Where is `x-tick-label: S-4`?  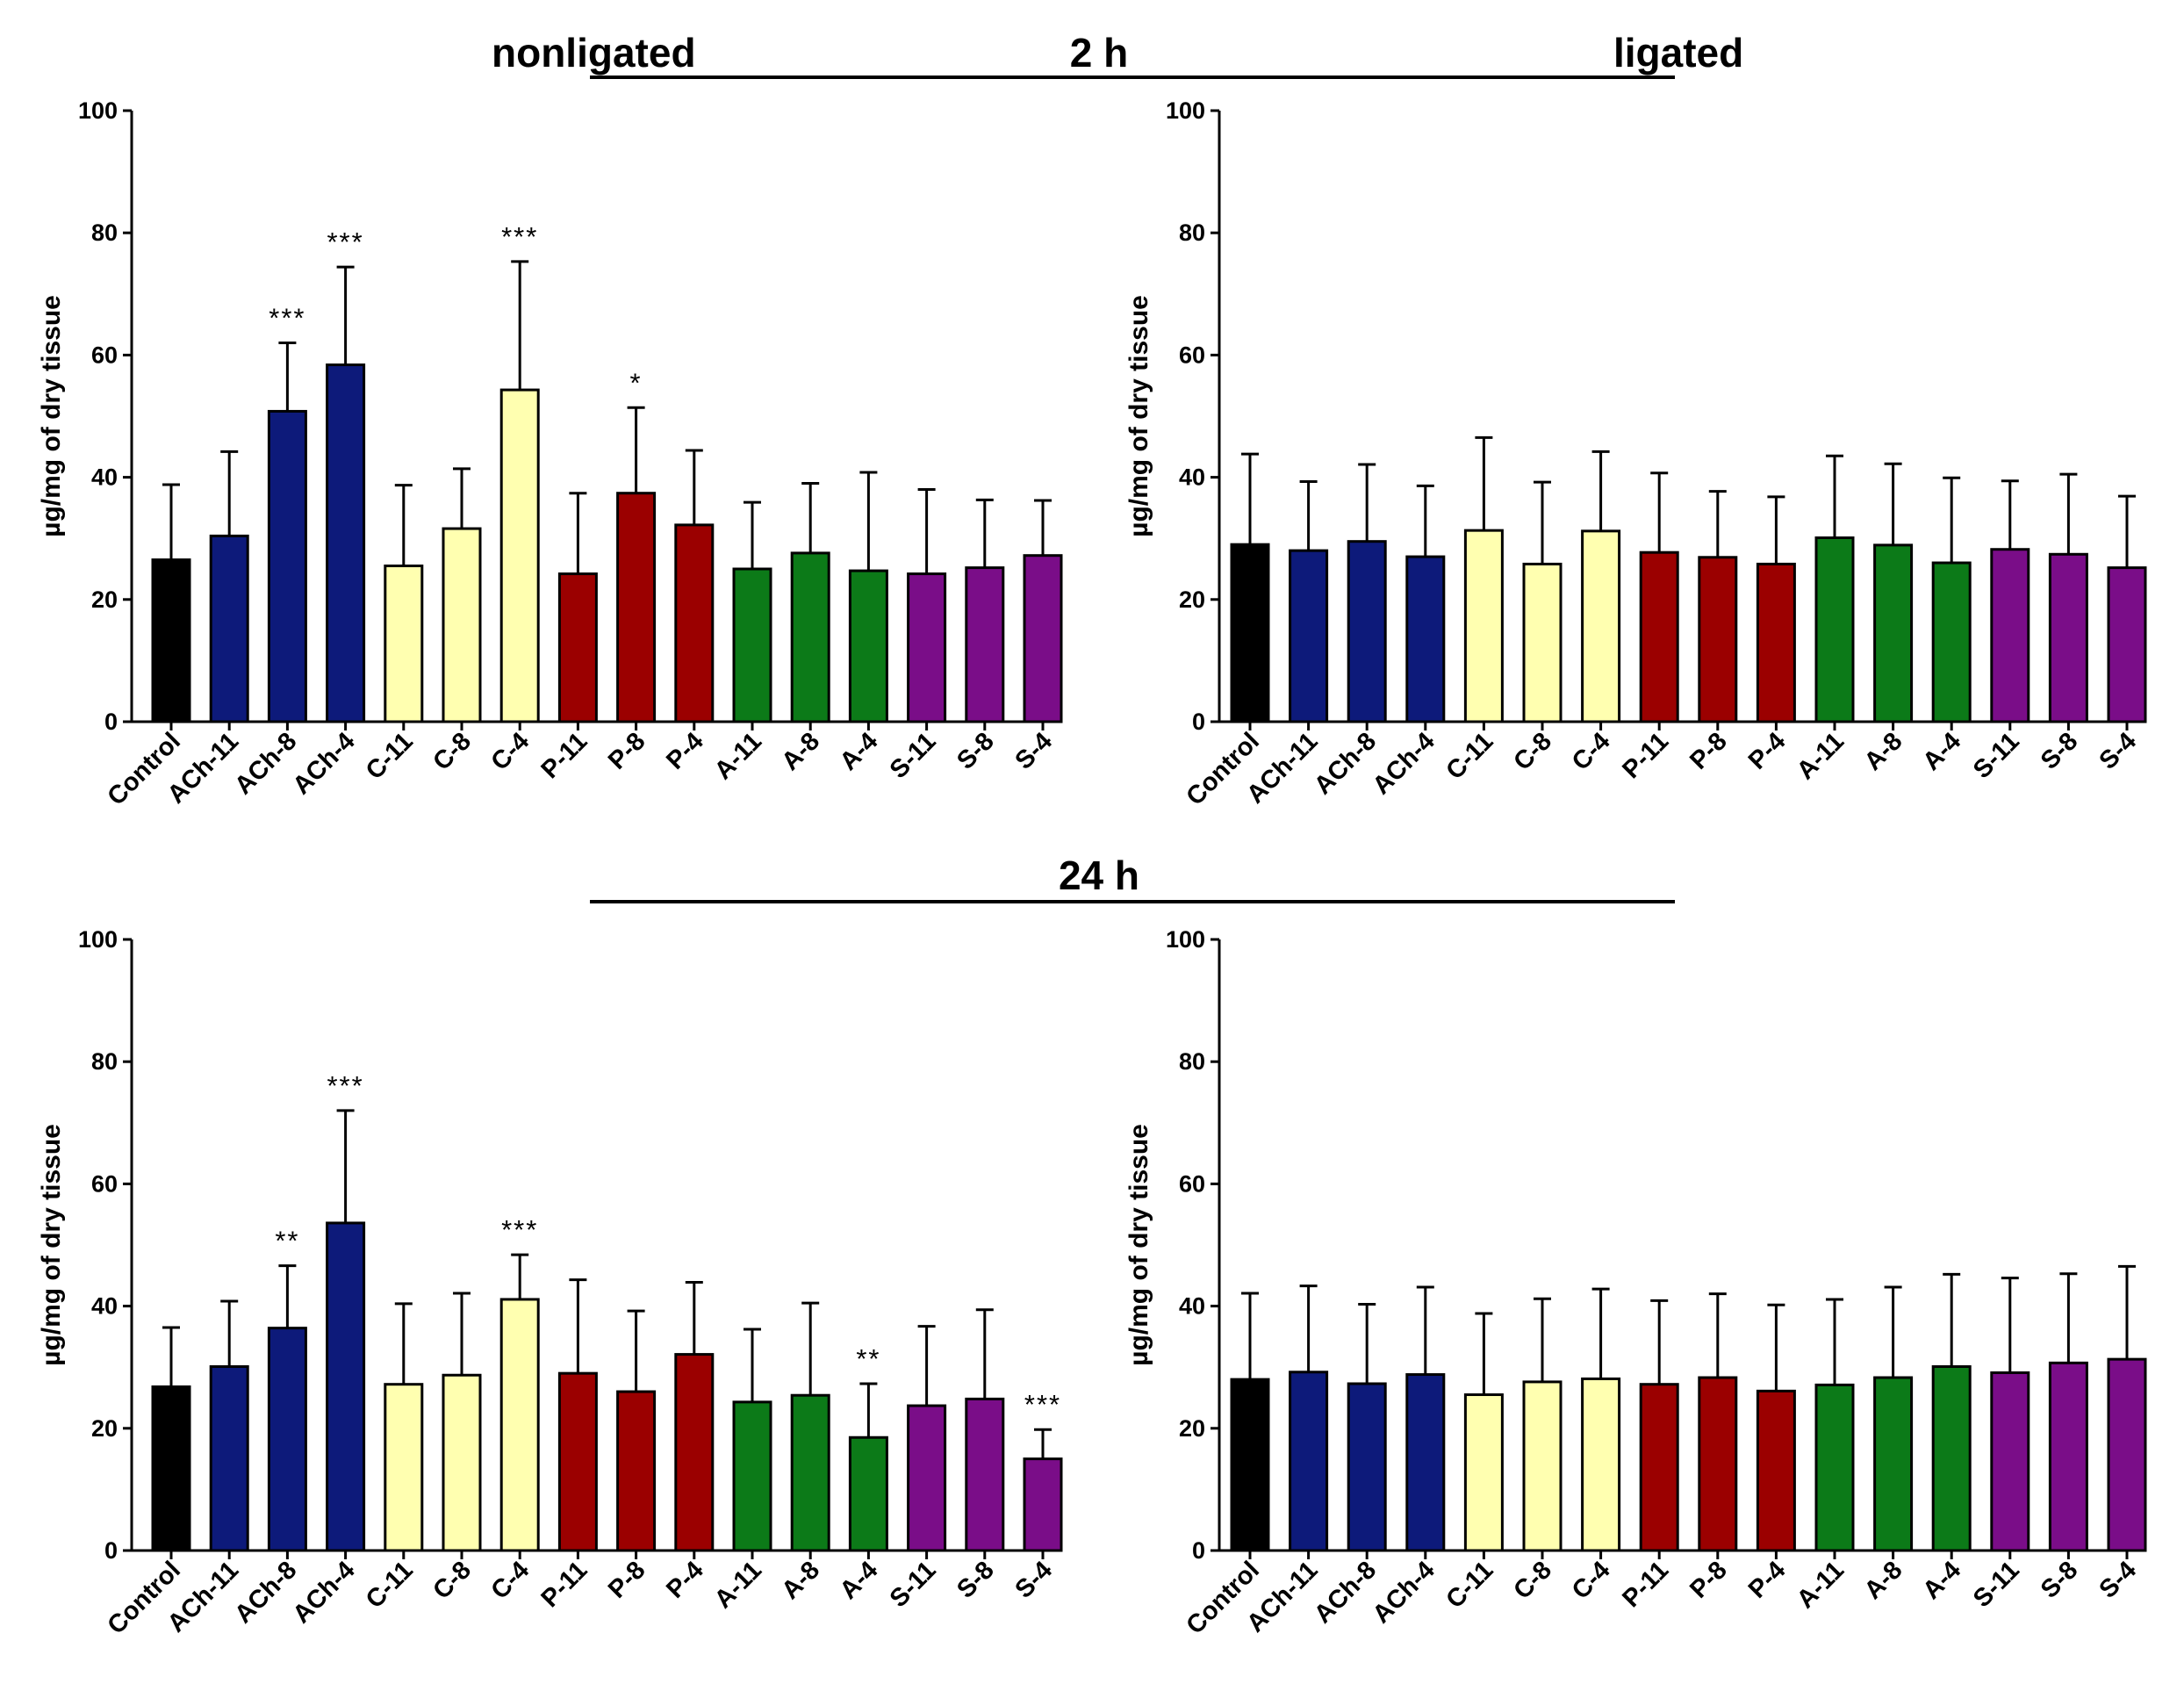 x-tick-label: S-4 is located at coordinates (1033, 1580).